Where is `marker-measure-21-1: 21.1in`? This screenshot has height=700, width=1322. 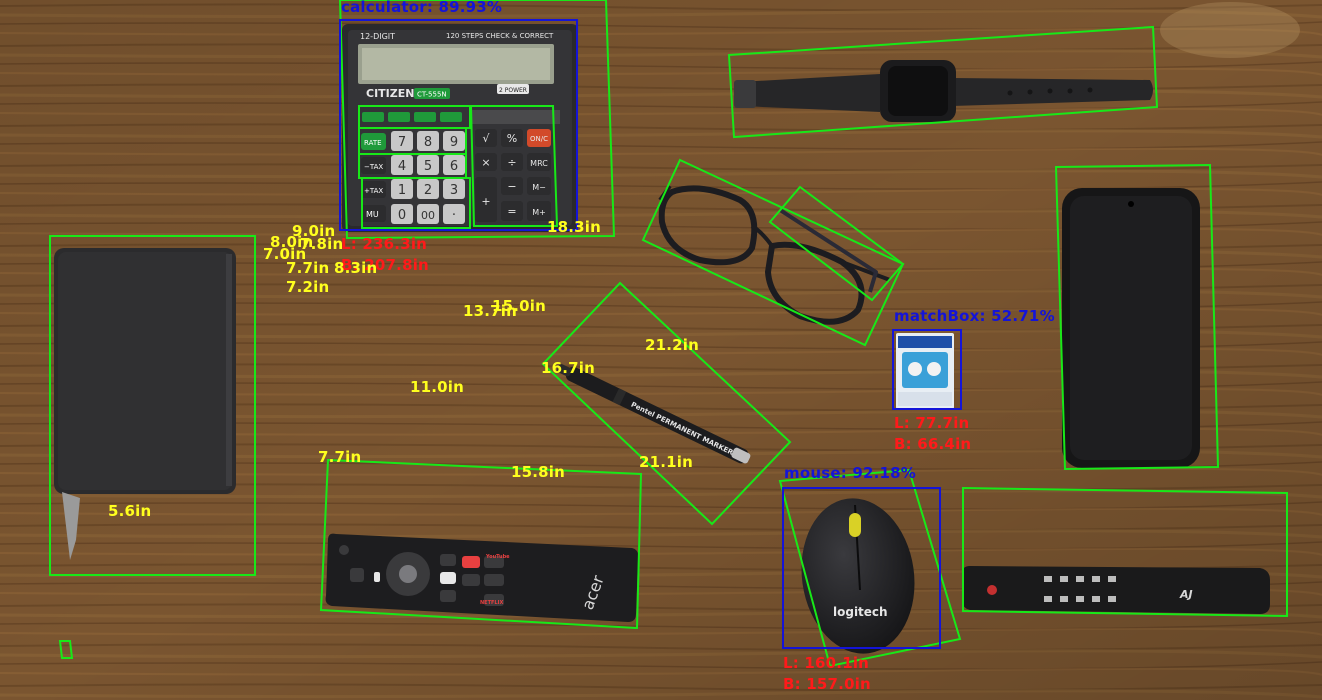
marker-measure-21-1: 21.1in is located at coordinates (666, 462).